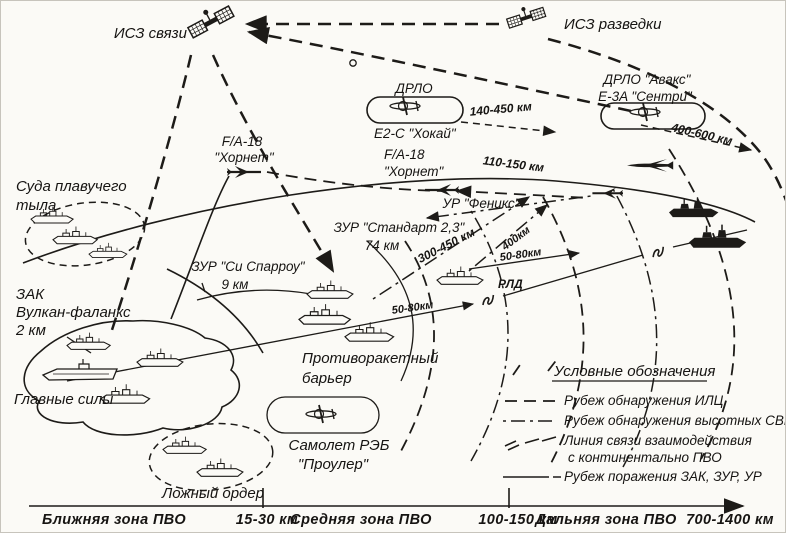 This screenshot has width=786, height=533. I want to click on awacs-orbit-track, so click(653, 116).